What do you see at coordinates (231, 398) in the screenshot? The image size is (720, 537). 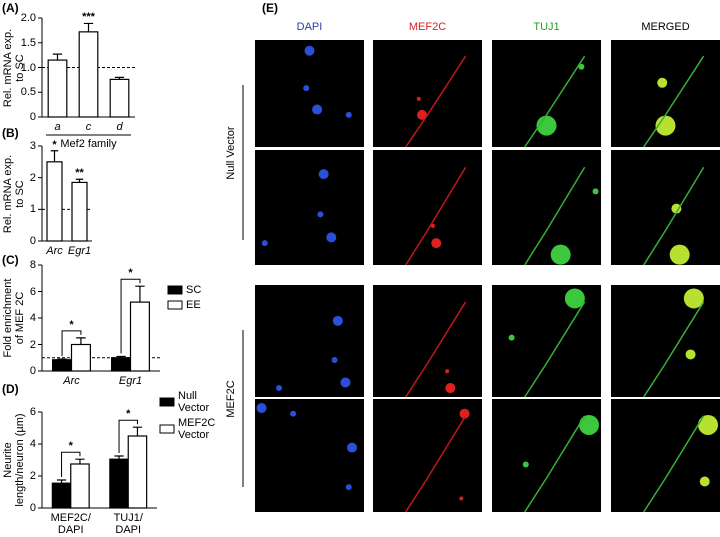 I see `group-label: MEF2C` at bounding box center [231, 398].